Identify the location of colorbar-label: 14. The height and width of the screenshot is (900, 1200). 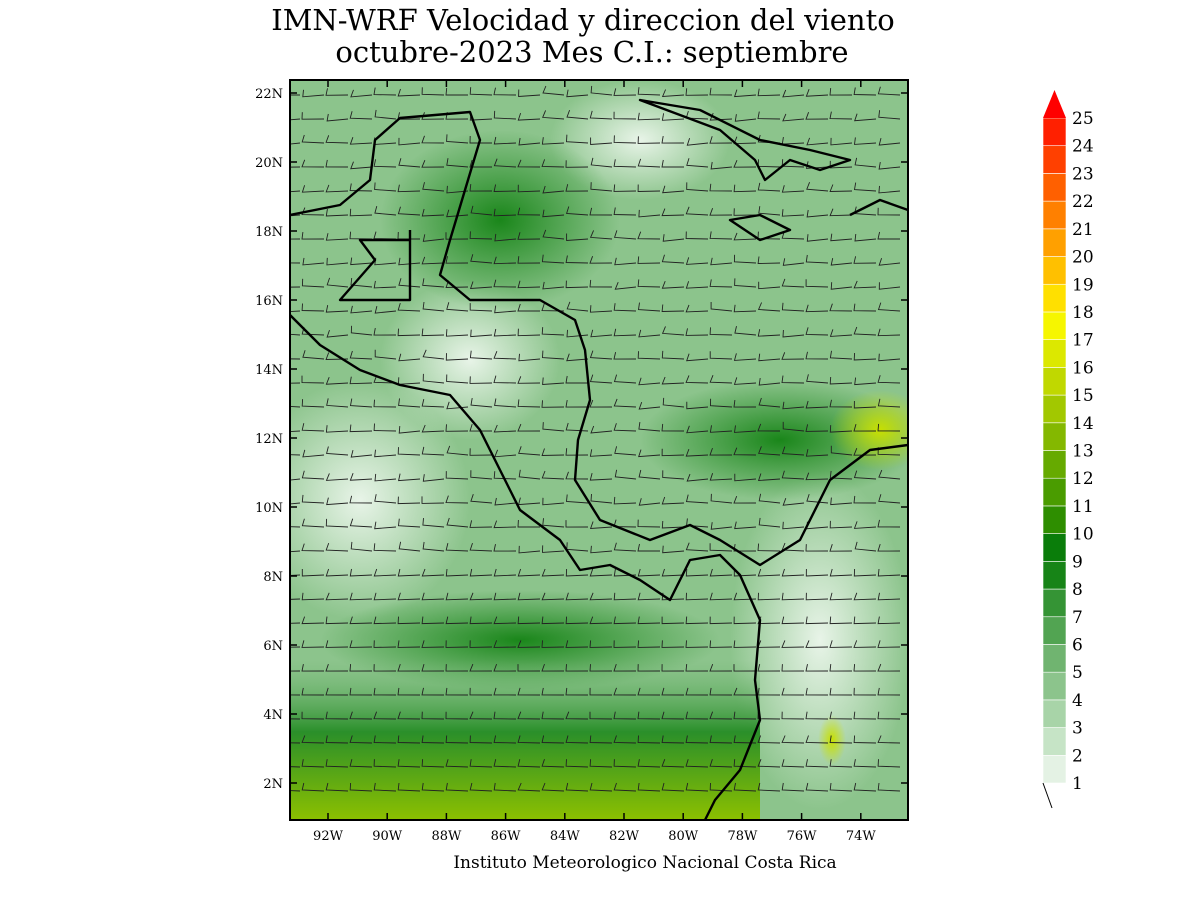
(1083, 424).